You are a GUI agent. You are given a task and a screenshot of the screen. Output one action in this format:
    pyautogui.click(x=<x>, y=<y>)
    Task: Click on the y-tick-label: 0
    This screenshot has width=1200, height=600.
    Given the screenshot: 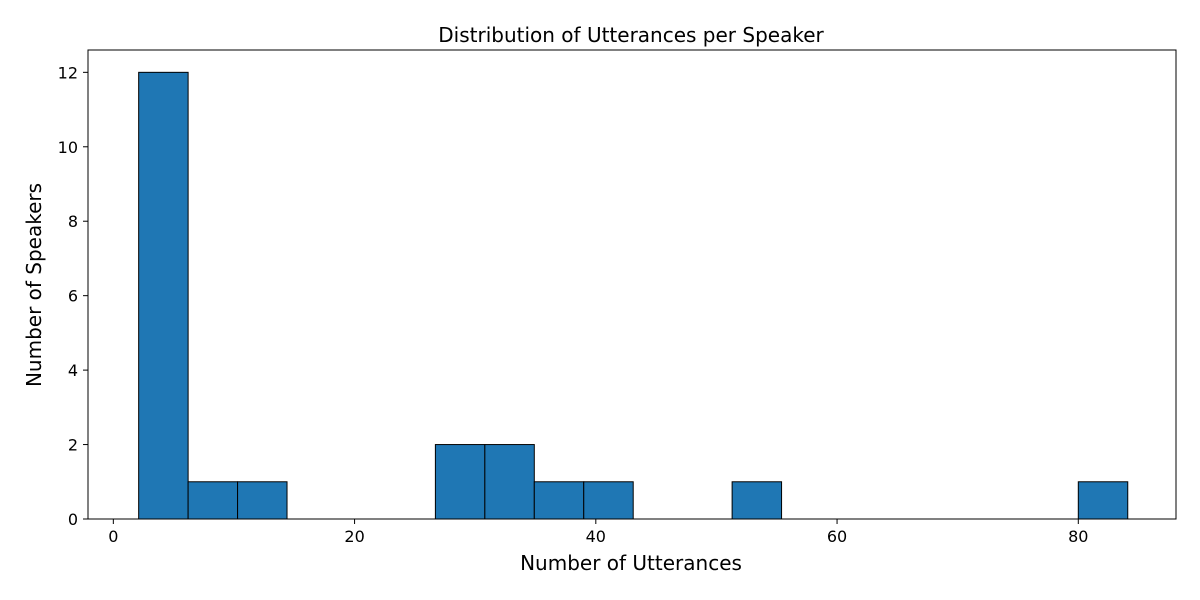 What is the action you would take?
    pyautogui.click(x=73, y=519)
    